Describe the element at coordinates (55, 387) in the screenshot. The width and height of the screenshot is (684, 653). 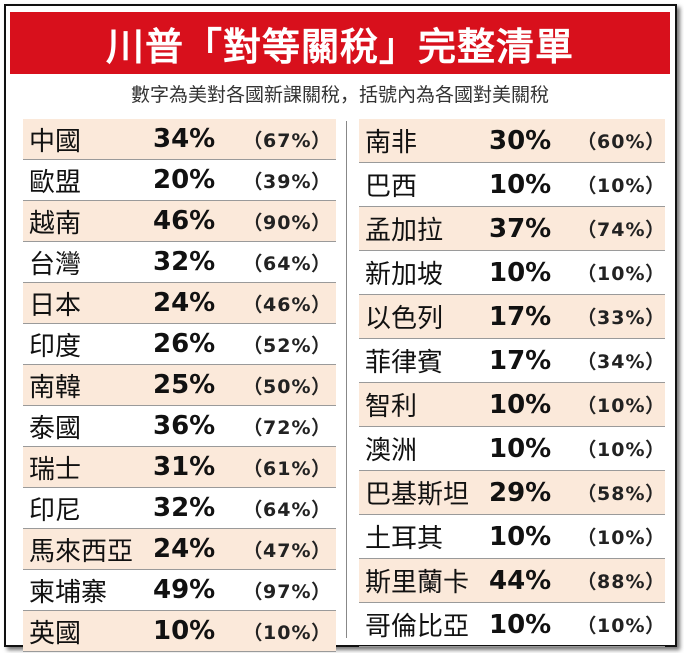
I see `country-name: 南韓` at that location.